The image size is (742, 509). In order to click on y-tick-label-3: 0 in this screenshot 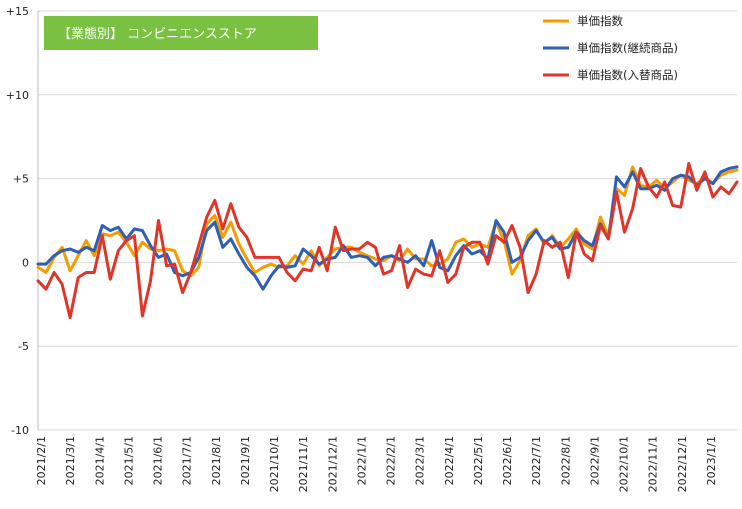, I will do `click(25, 262)`.